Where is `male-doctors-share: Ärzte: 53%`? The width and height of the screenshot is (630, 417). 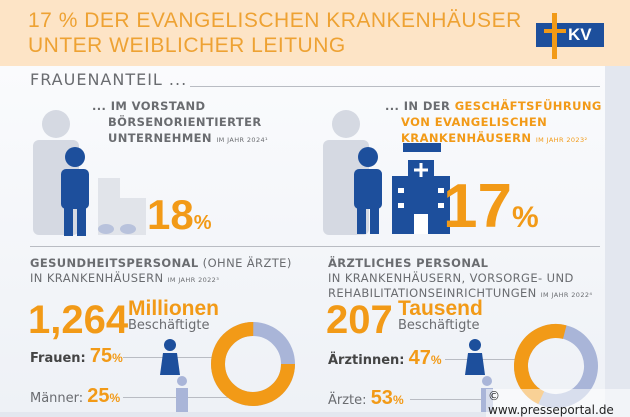
male-doctors-share: Ärzte: 53% is located at coordinates (366, 398).